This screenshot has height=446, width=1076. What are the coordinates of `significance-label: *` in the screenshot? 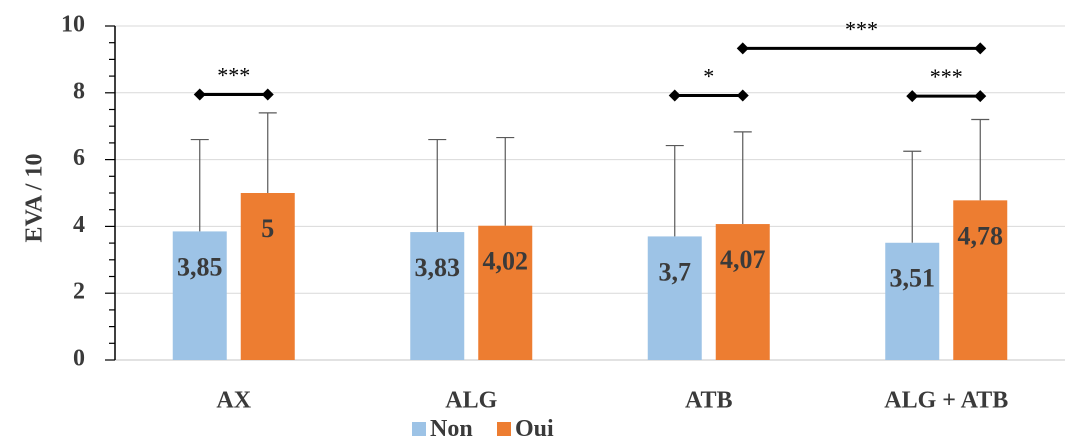 It's located at (708, 75).